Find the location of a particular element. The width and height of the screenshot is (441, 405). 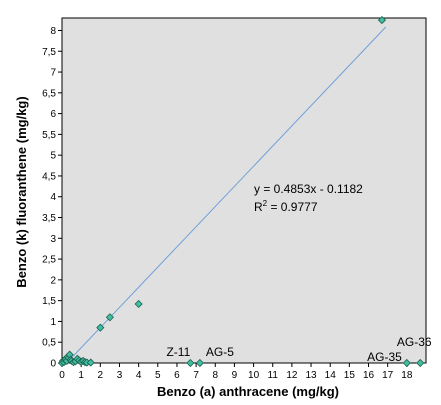

x-tick-label: 4 is located at coordinates (139, 375).